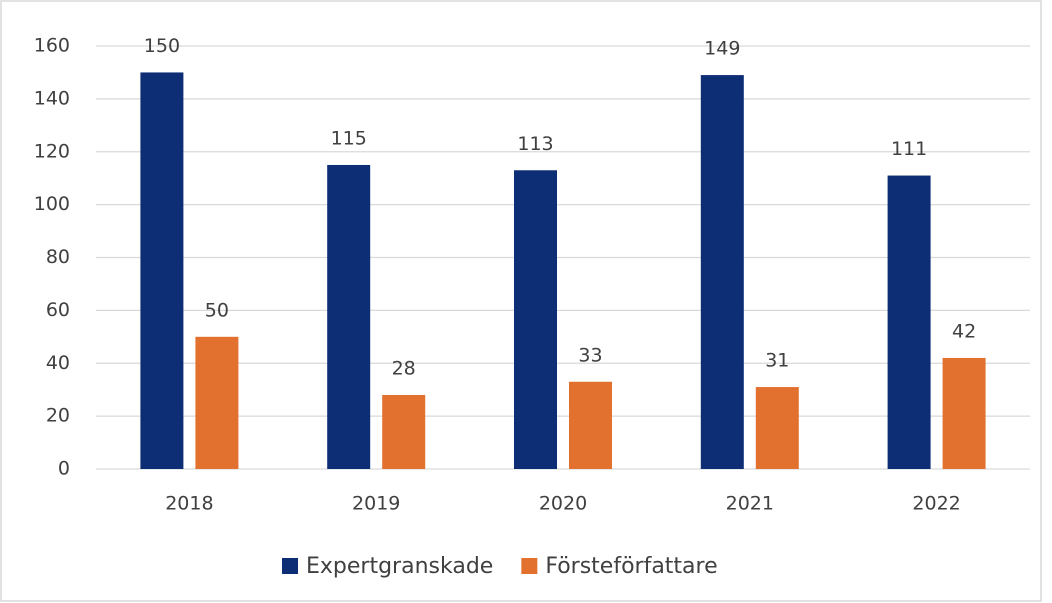 The height and width of the screenshot is (603, 1052). What do you see at coordinates (52, 98) in the screenshot?
I see `y-tick-label: 140` at bounding box center [52, 98].